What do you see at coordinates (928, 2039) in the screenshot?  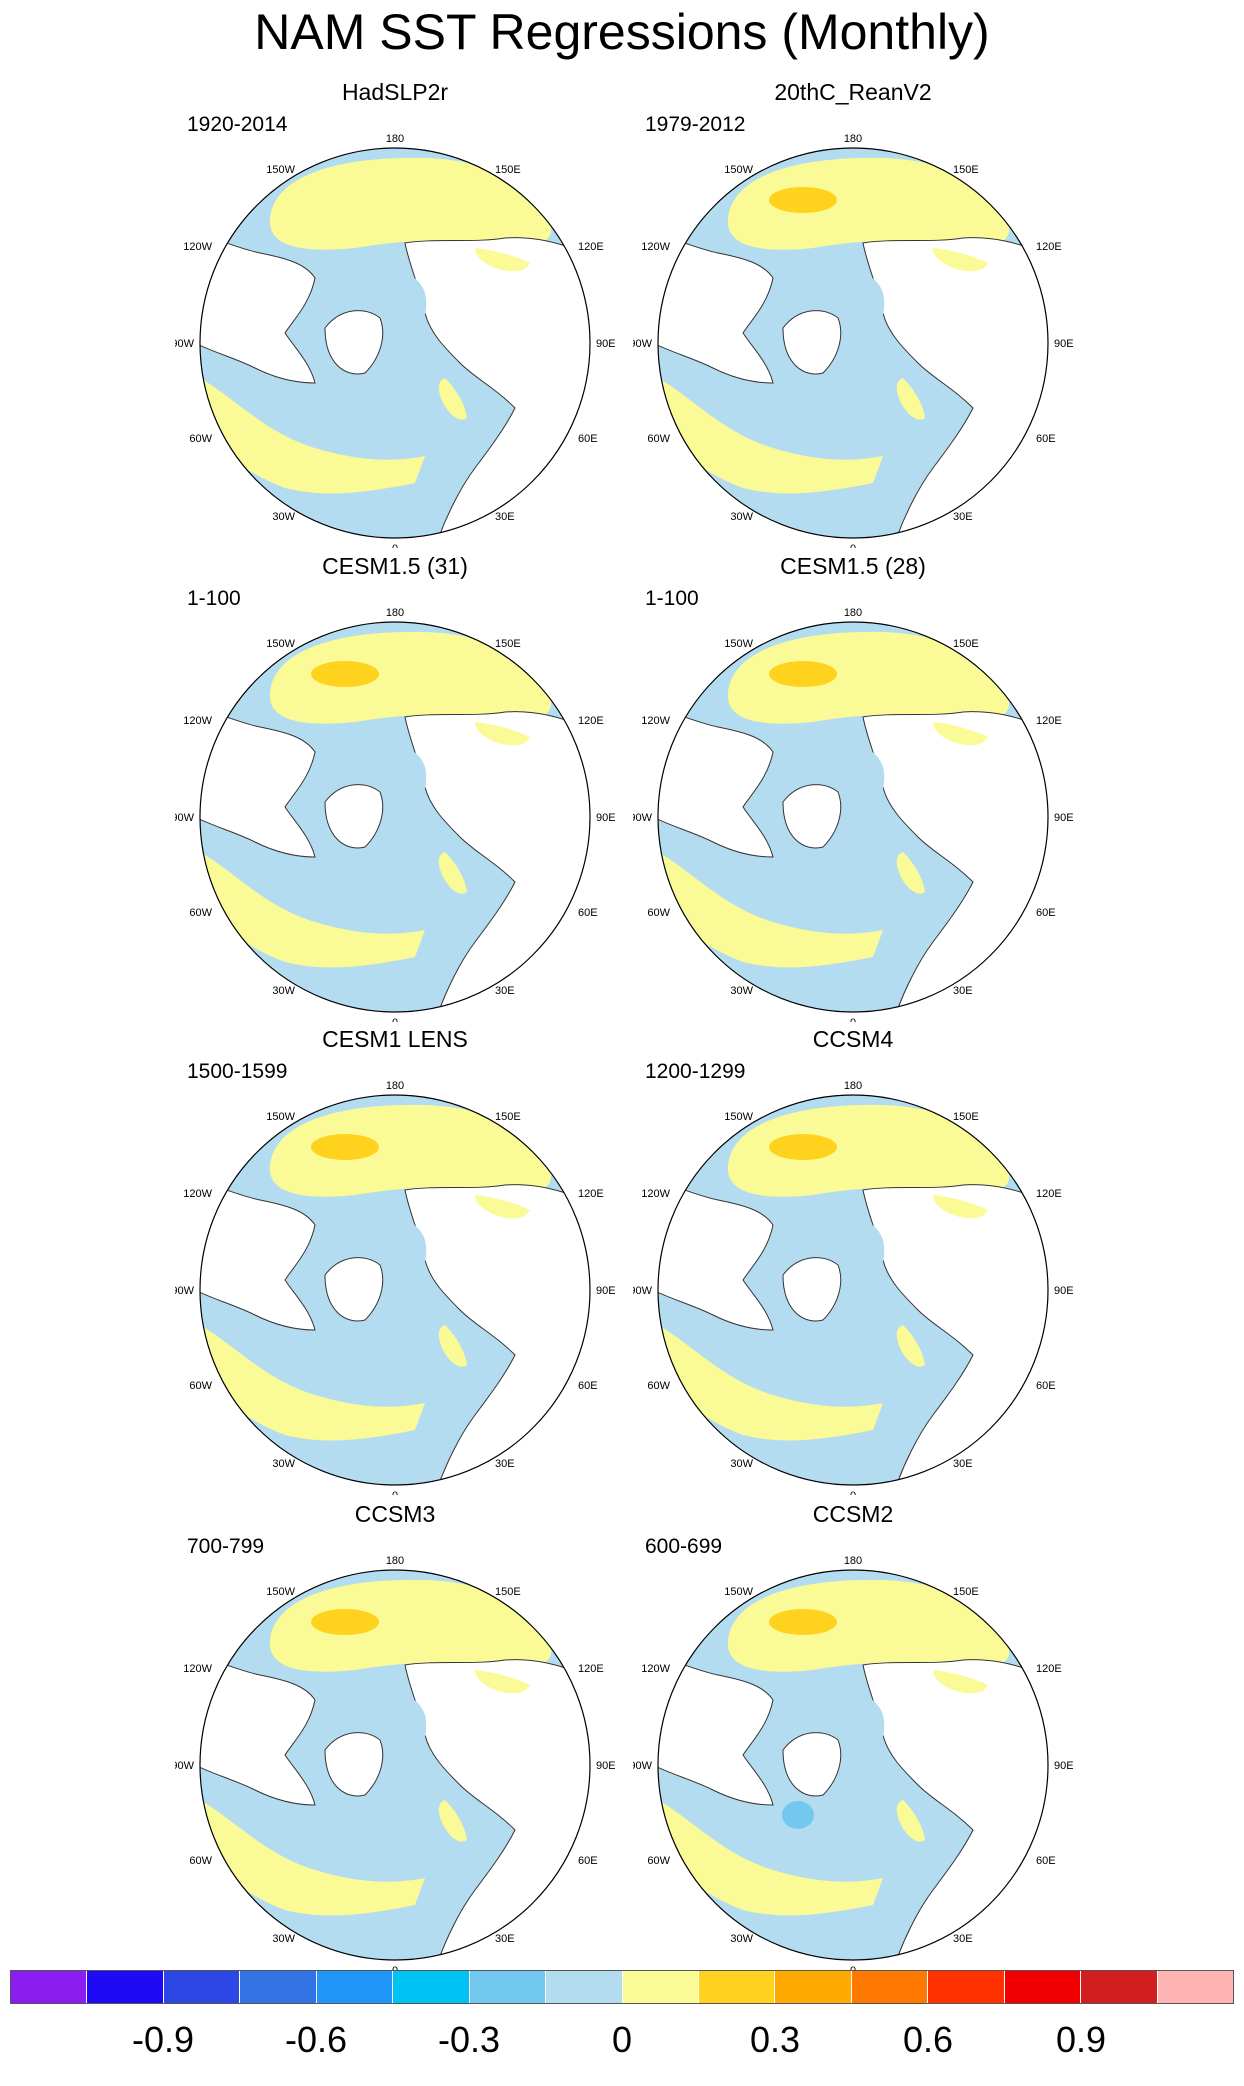 I see `colorbar-tick-label: 0.6` at bounding box center [928, 2039].